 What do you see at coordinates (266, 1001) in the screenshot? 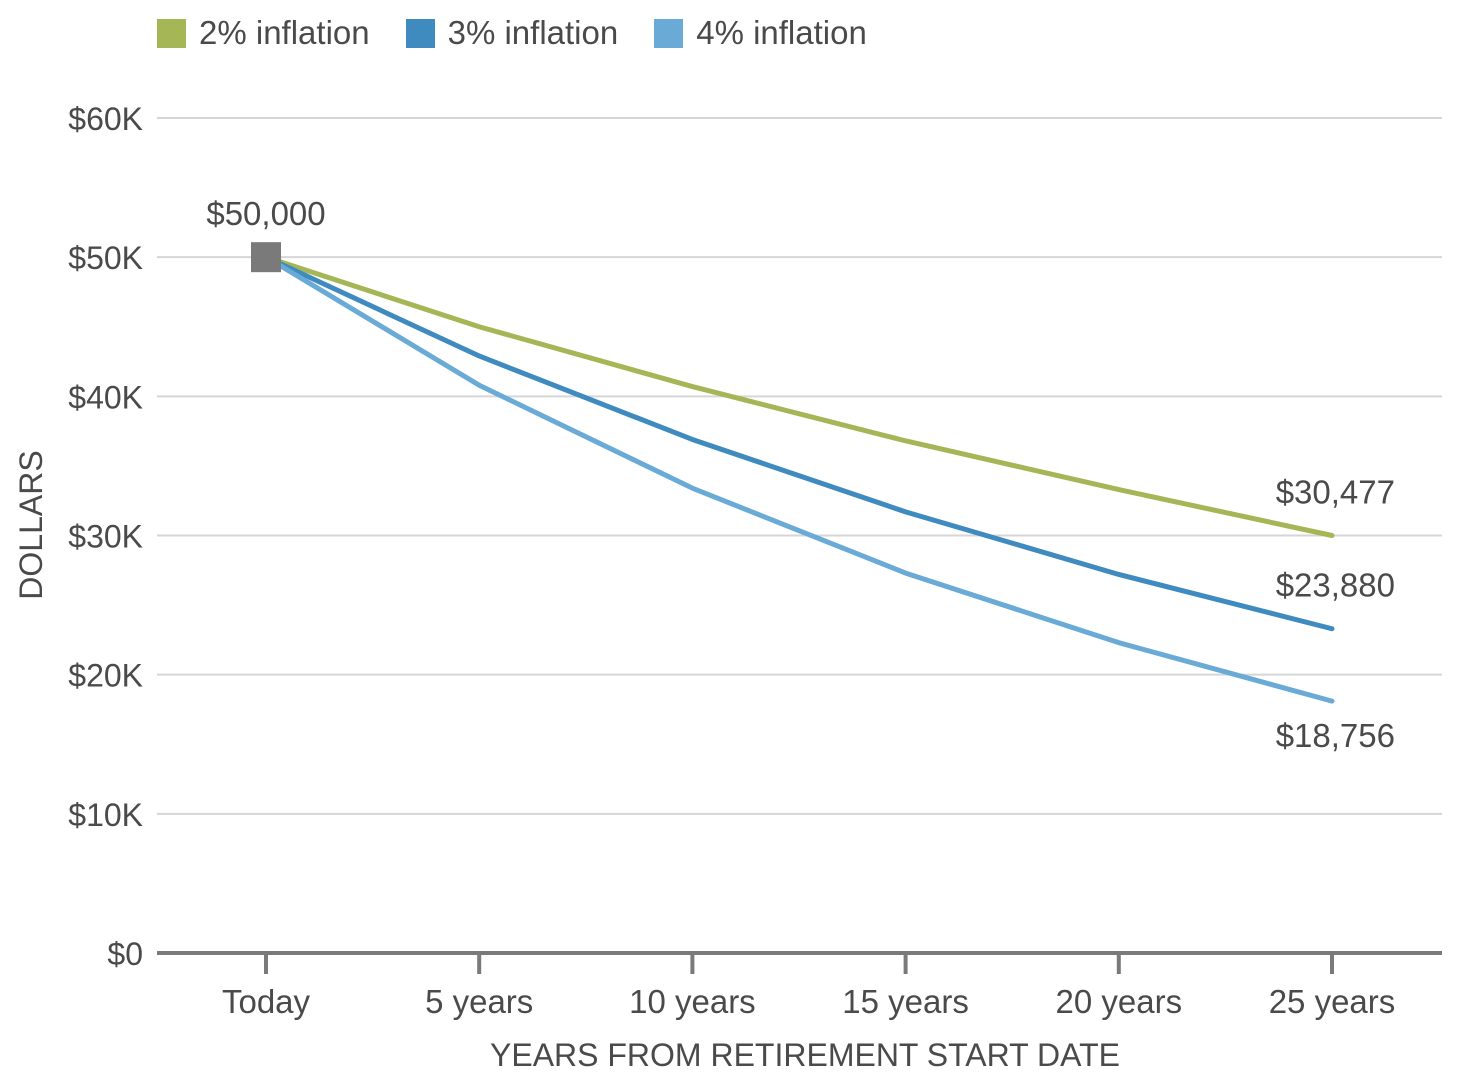
I see `x-tick-label: Today` at bounding box center [266, 1001].